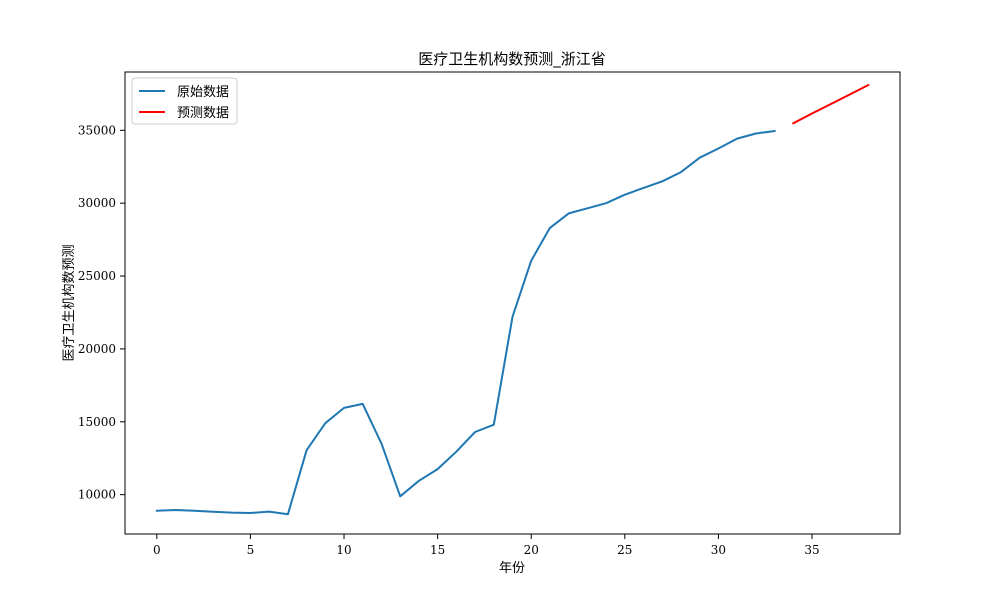 The width and height of the screenshot is (1000, 600). Describe the element at coordinates (251, 550) in the screenshot. I see `x-tick-label: 5` at that location.